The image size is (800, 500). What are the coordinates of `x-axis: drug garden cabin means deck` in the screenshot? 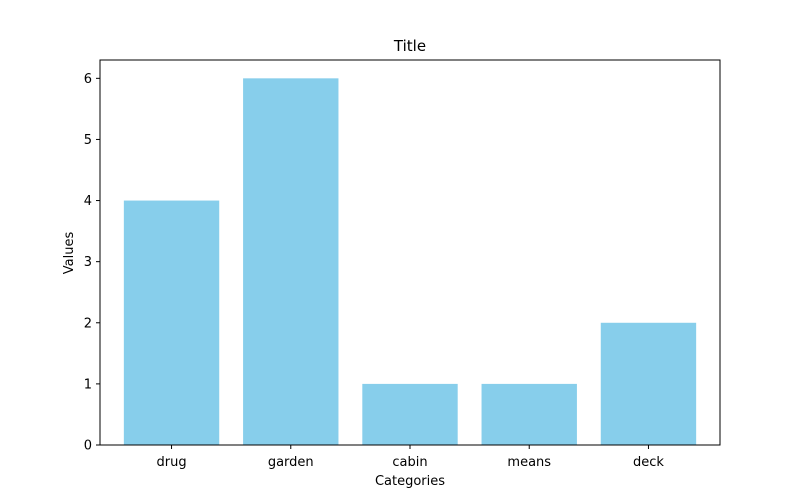 It's located at (410, 457).